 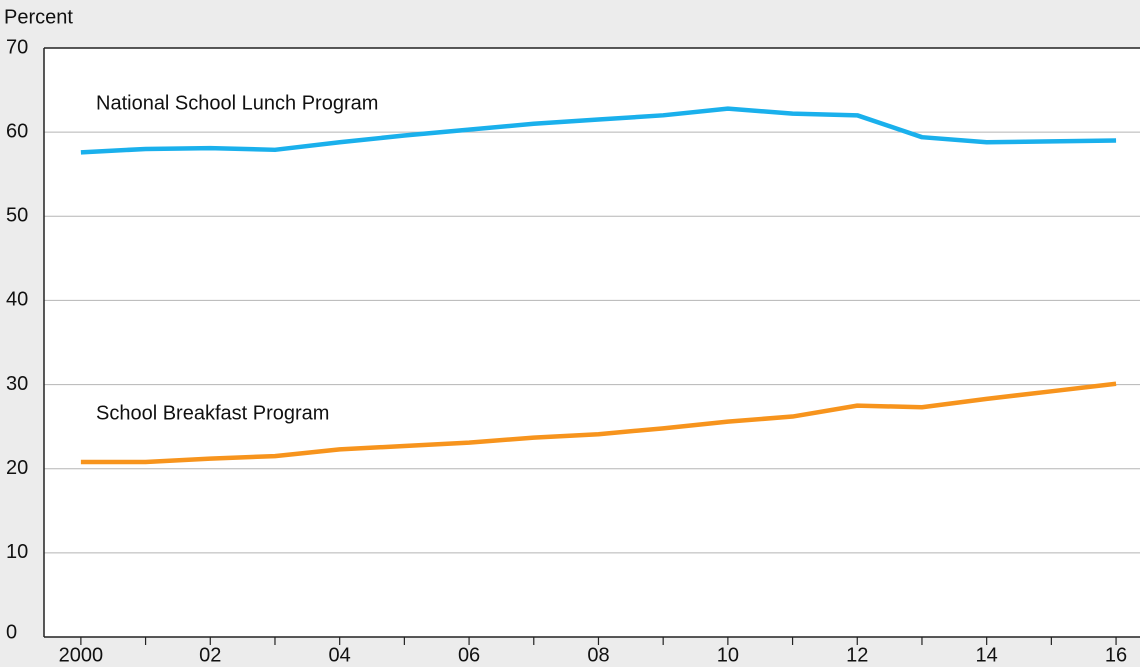 What do you see at coordinates (210, 655) in the screenshot?
I see `x-tick-label: 02` at bounding box center [210, 655].